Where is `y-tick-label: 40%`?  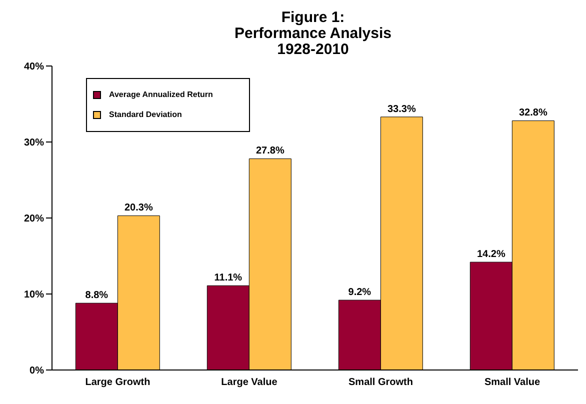
y-tick-label: 40% is located at coordinates (34, 67).